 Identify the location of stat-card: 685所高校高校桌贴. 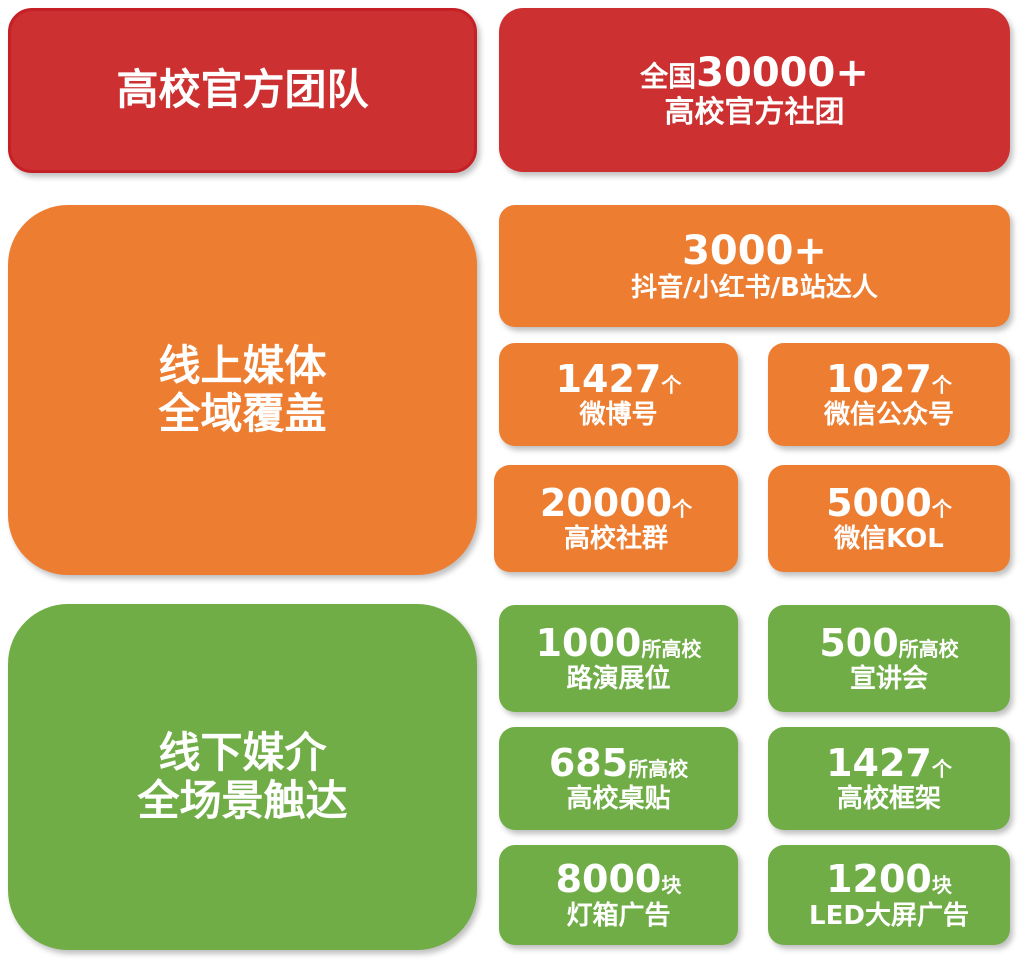
(618, 778).